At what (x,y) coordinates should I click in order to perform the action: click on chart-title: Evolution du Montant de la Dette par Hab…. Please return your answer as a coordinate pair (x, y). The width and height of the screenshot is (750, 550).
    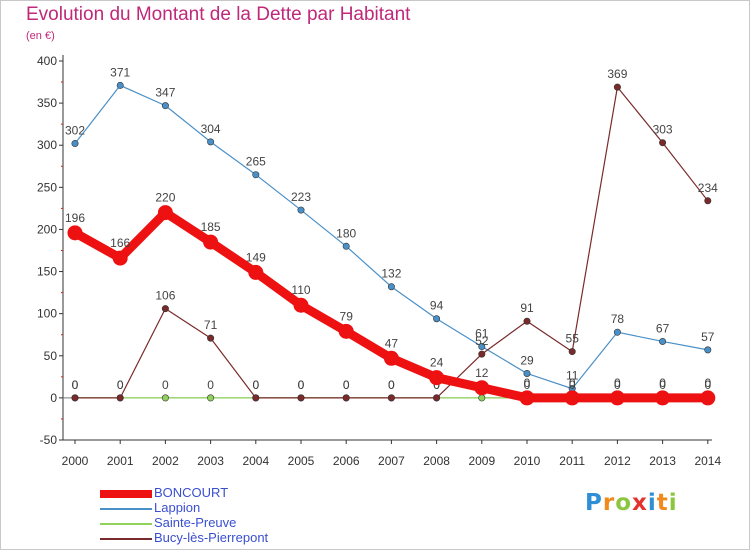
    Looking at the image, I should click on (218, 14).